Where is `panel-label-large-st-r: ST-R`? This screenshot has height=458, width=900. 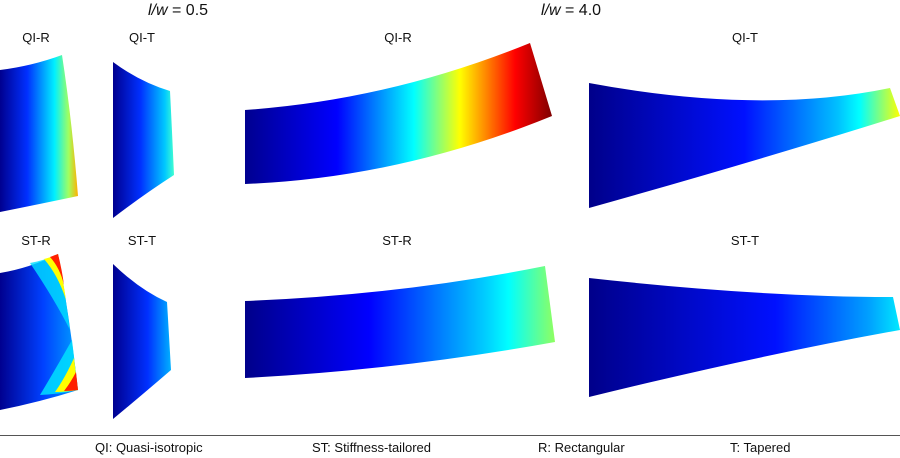 panel-label-large-st-r: ST-R is located at coordinates (397, 240).